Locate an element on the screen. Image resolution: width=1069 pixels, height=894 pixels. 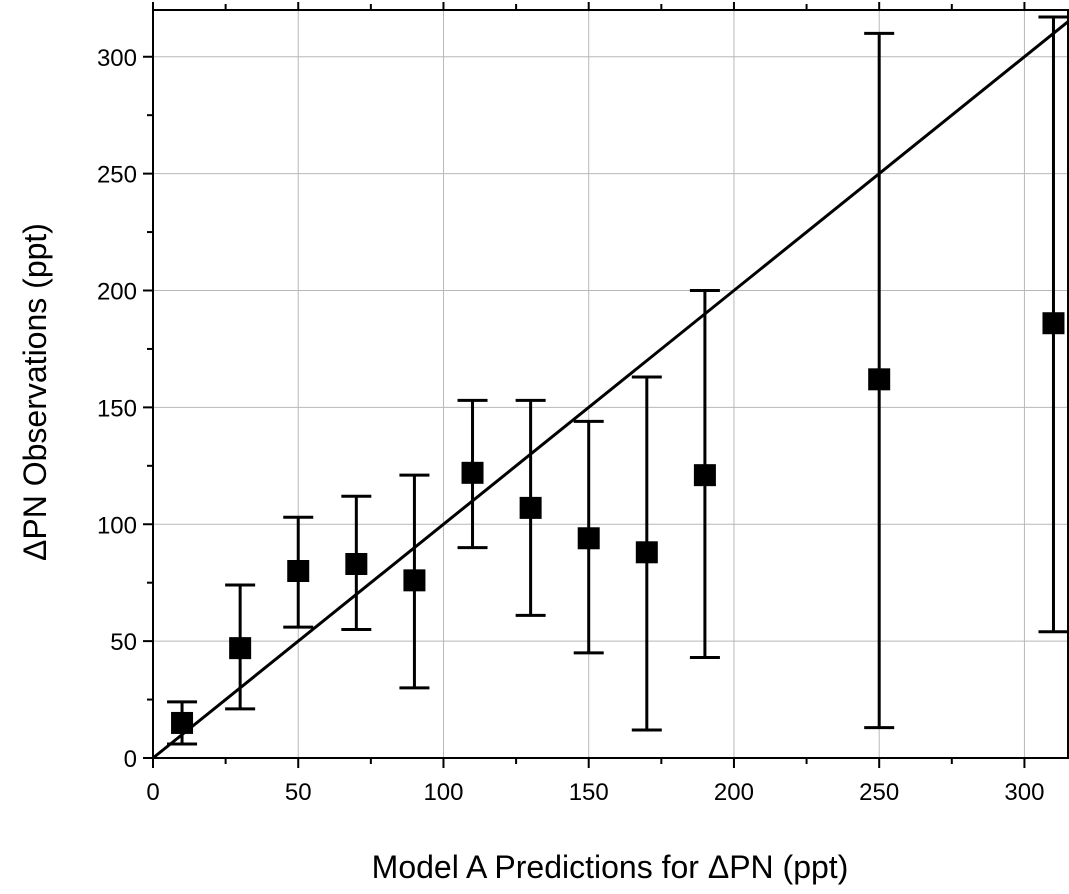
y-tick-label-3: 150 is located at coordinates (117, 408).